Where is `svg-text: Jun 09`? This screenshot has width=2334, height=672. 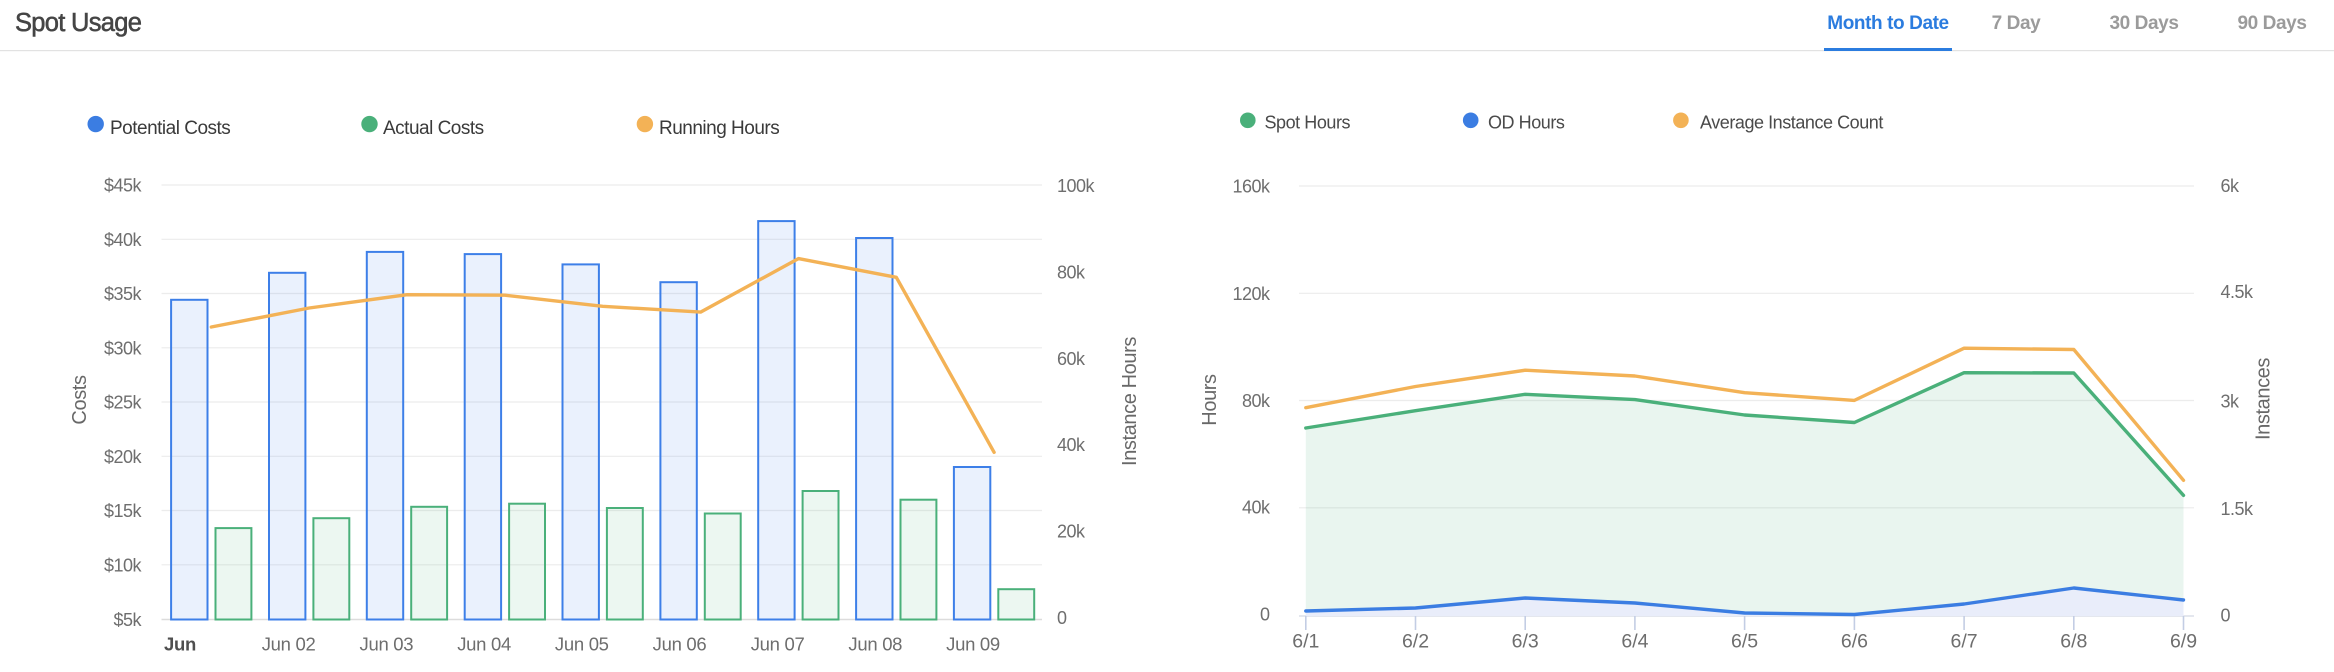
svg-text: Jun 09 is located at coordinates (973, 644).